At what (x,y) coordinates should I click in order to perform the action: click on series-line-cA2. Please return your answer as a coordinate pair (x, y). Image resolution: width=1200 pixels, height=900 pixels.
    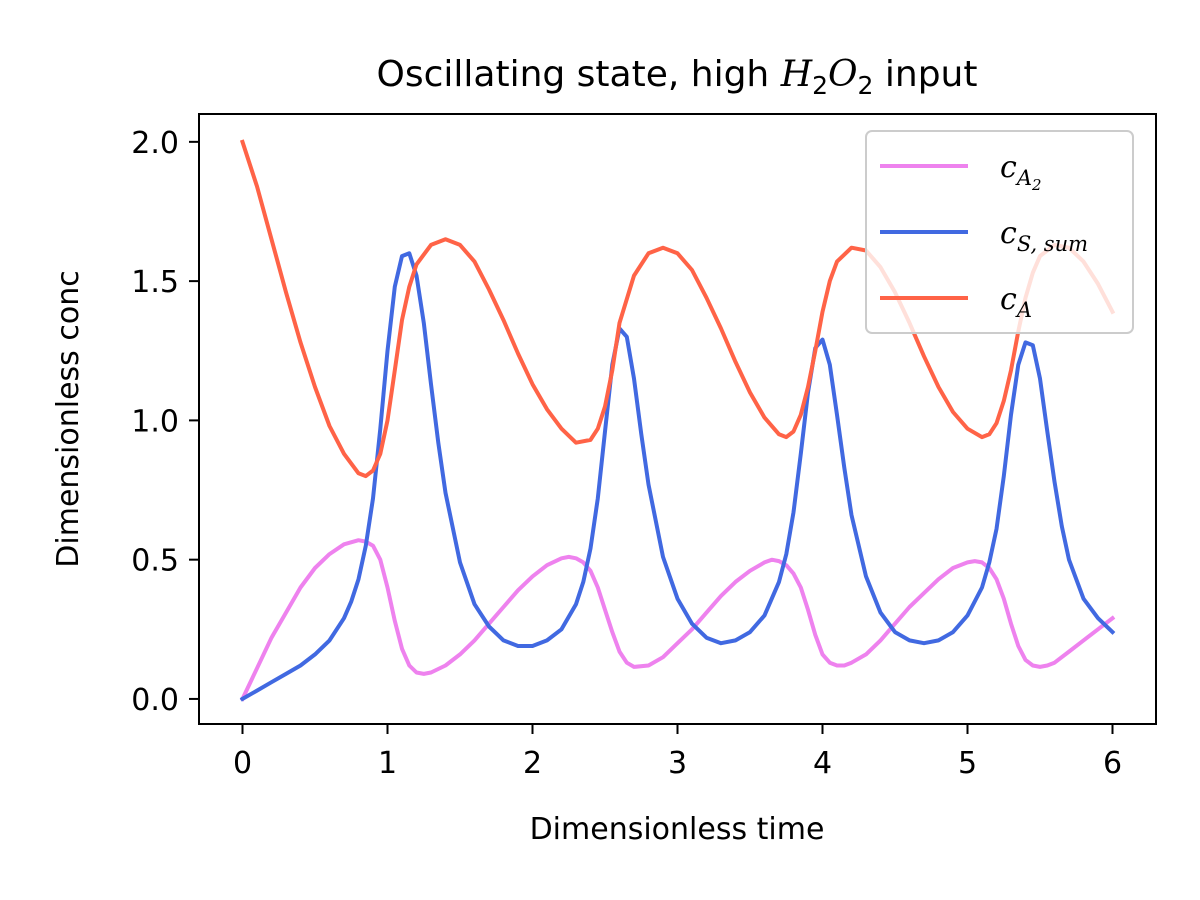
    Looking at the image, I should click on (677, 620).